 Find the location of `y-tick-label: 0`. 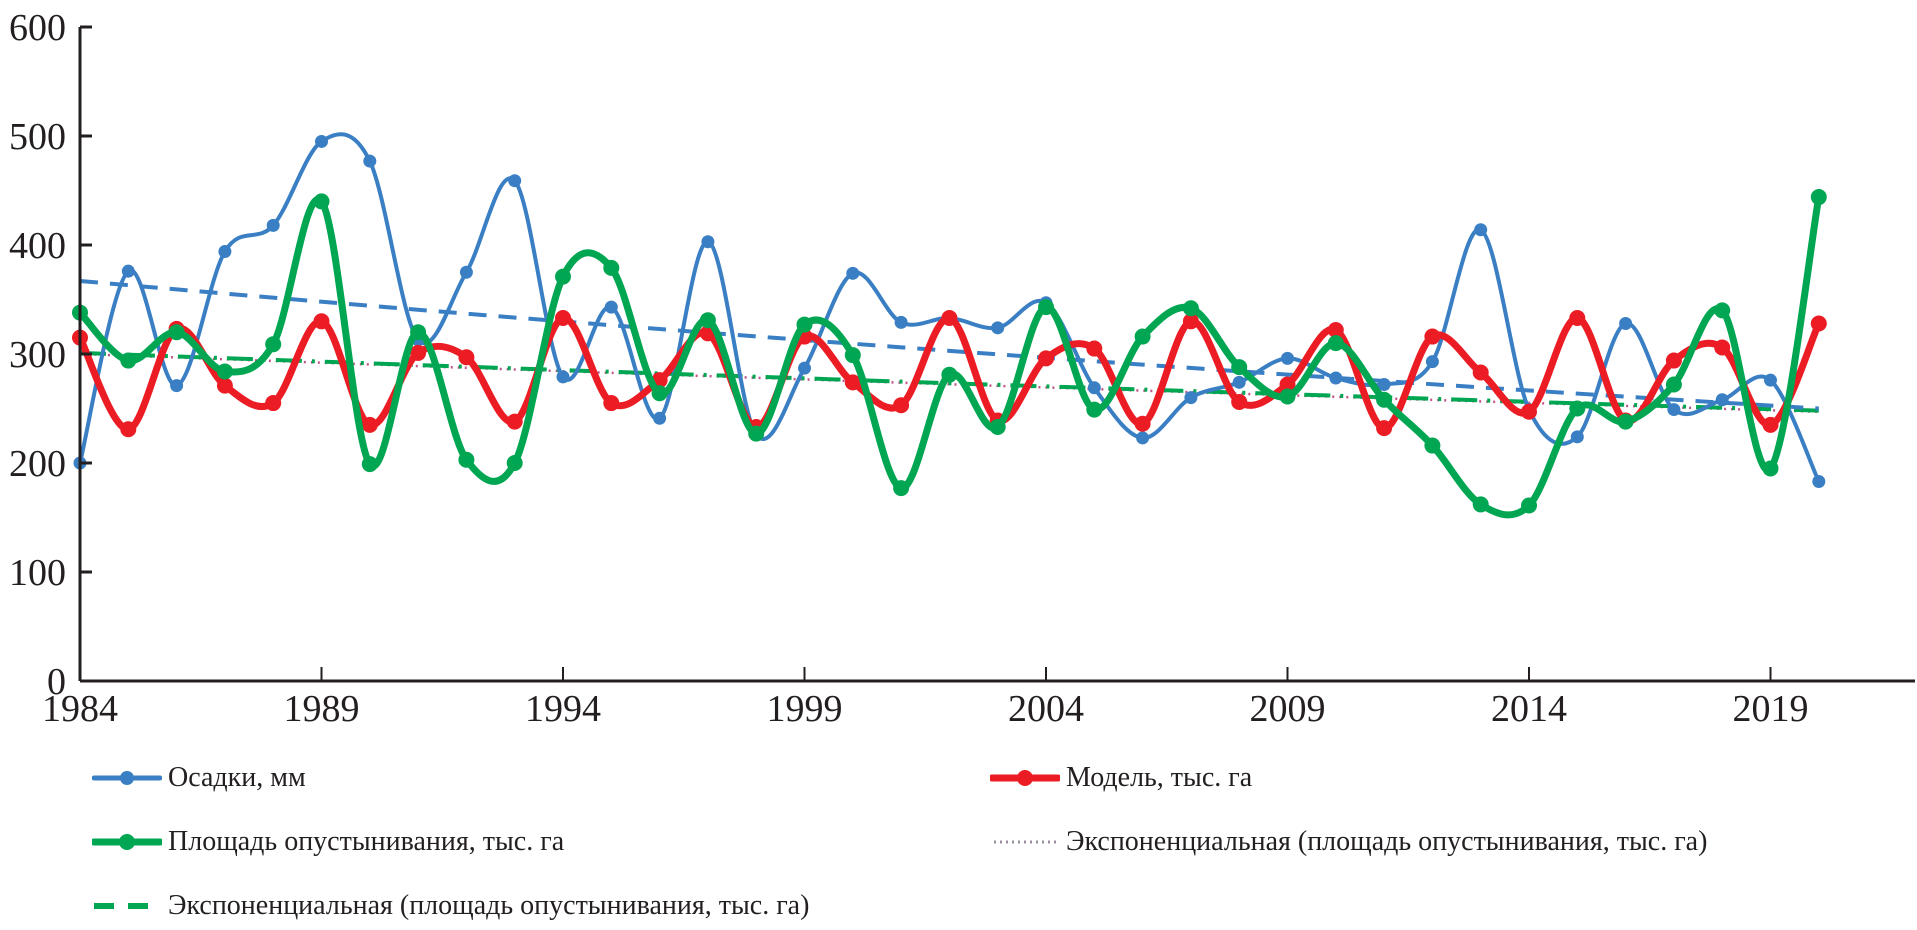

y-tick-label: 0 is located at coordinates (56, 682).